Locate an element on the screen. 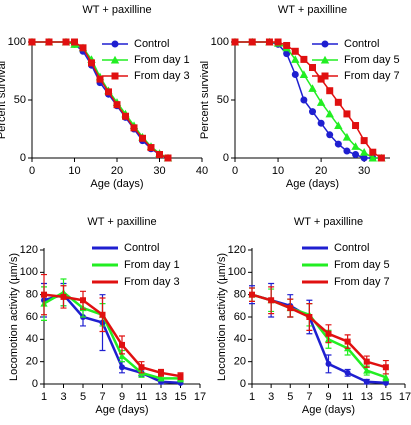 This screenshot has width=411, height=425. x-tick-label: 5 is located at coordinates (290, 397).